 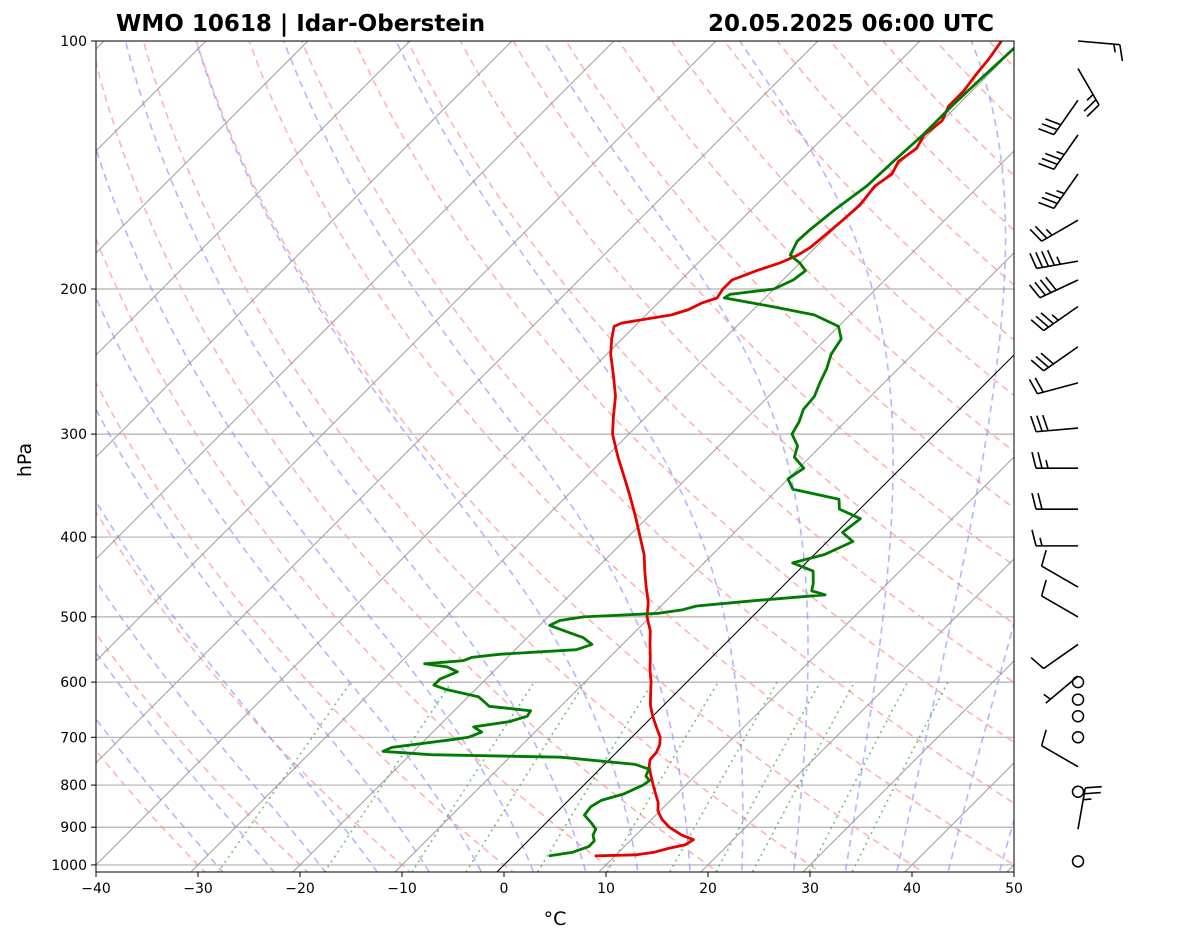 What do you see at coordinates (1076, 454) in the screenshot?
I see `wind-barbs` at bounding box center [1076, 454].